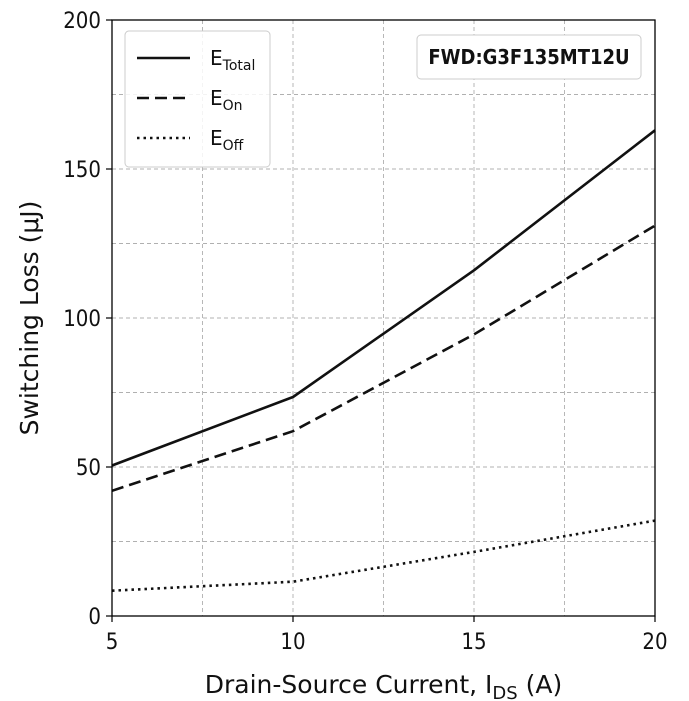  Describe the element at coordinates (232, 60) in the screenshot. I see `legend-label-total: ETotal` at that location.